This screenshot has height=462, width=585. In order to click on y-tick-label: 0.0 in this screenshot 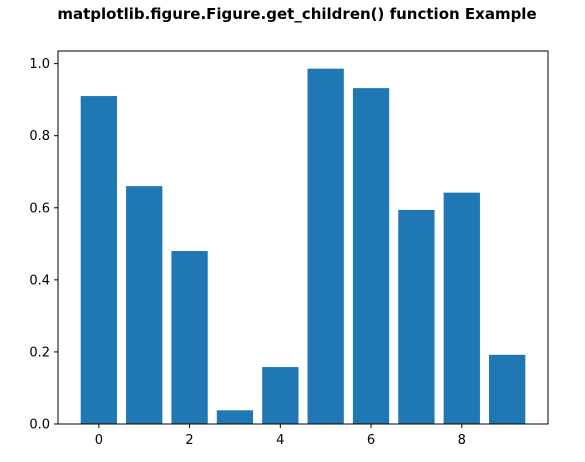, I will do `click(39, 425)`.